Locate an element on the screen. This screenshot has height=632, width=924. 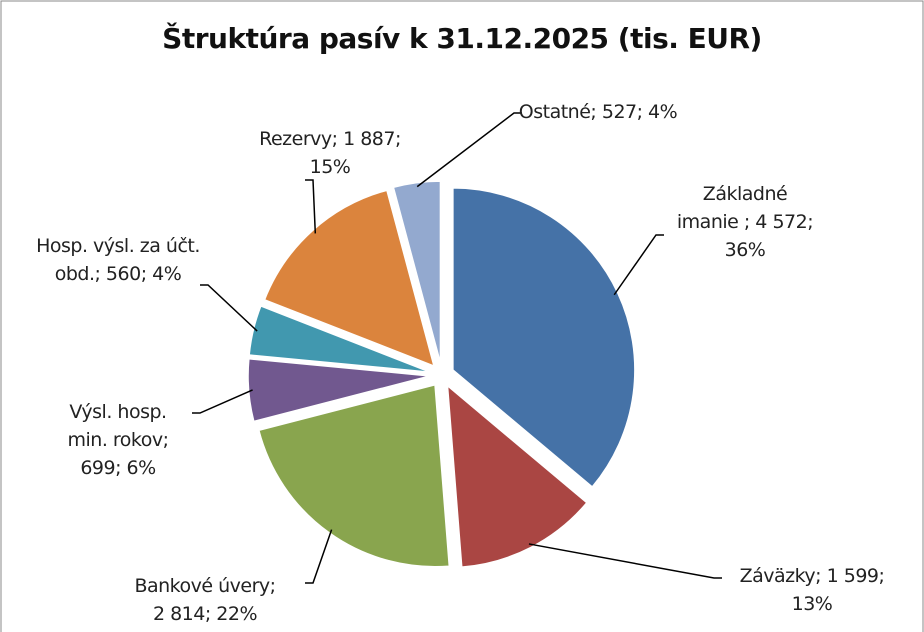
data-label: Záväzky; 1 599; 13% is located at coordinates (812, 590).